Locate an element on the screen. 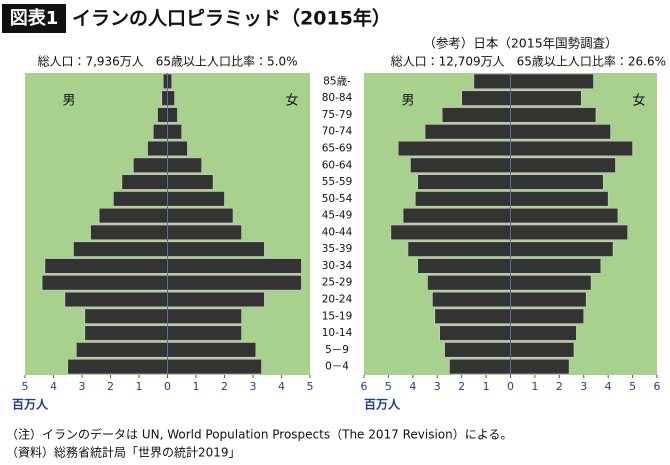  category-label: 45-49 is located at coordinates (337, 216).